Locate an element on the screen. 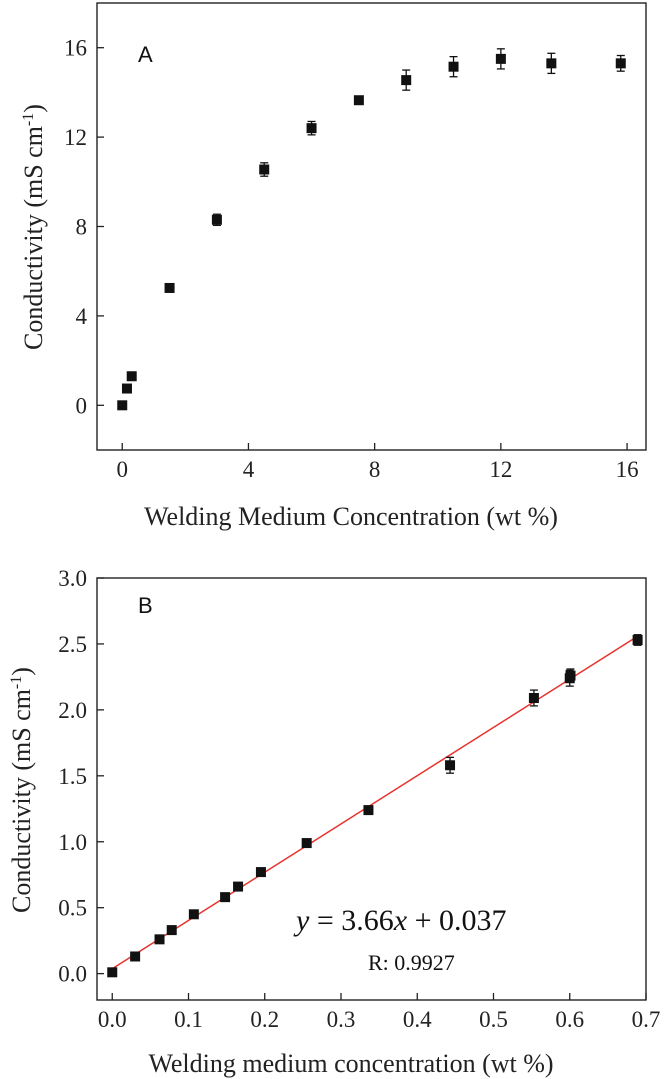  x-axis-label-b: Welding medium concentration (wt %) is located at coordinates (350, 1063).